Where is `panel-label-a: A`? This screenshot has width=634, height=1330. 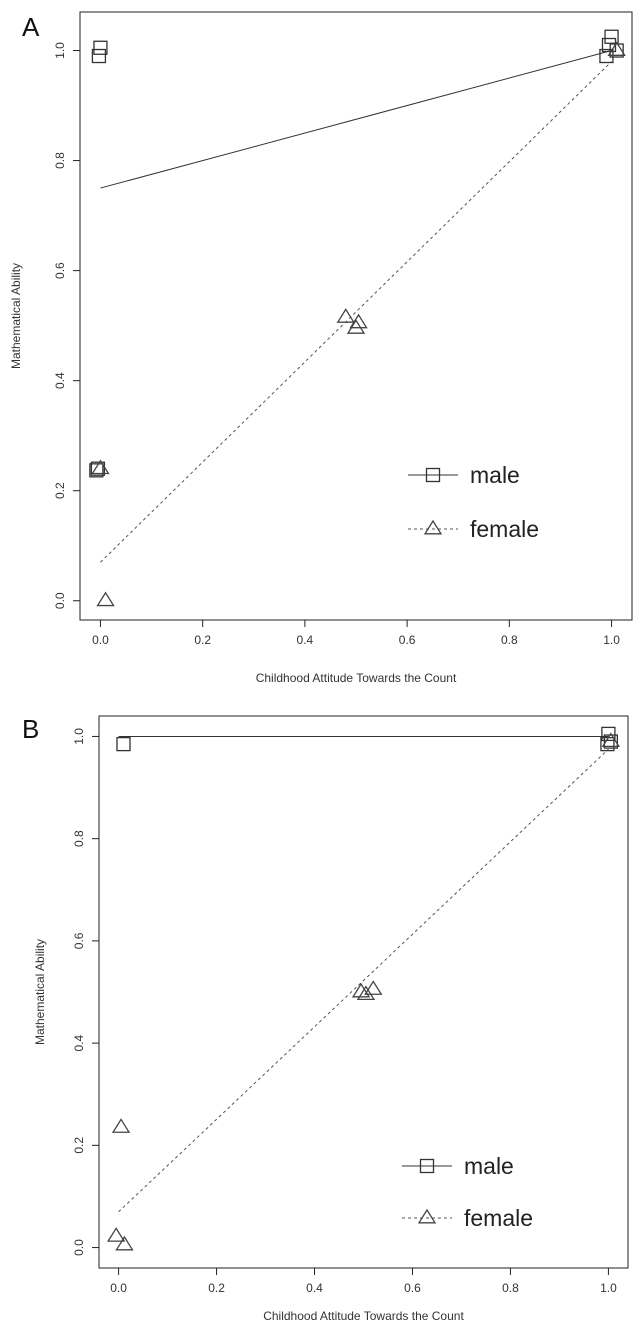
panel-label-a: A is located at coordinates (31, 27).